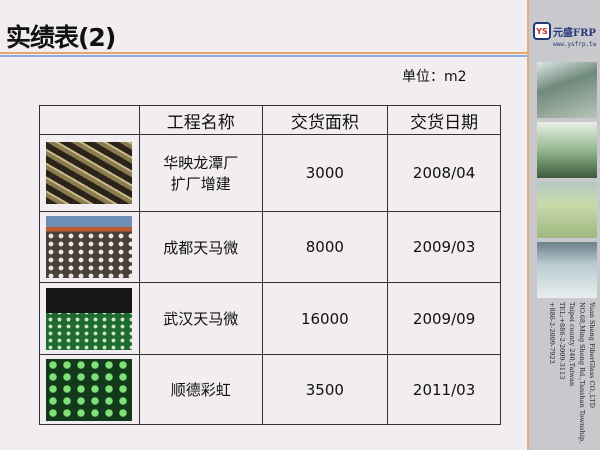  Describe the element at coordinates (574, 33) in the screenshot. I see `logo-name: 元盛FRP` at that location.